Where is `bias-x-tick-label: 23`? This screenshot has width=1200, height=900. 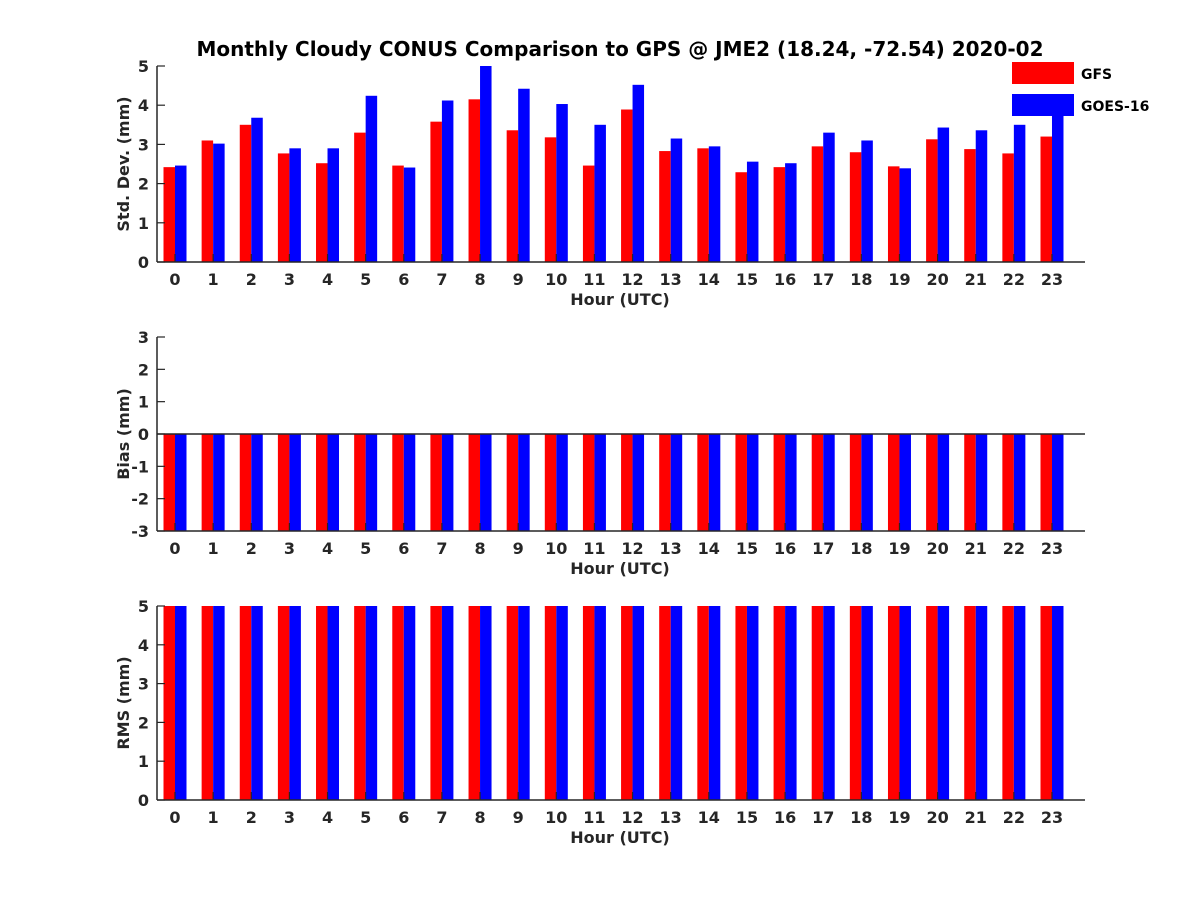 bias-x-tick-label: 23 is located at coordinates (1052, 548).